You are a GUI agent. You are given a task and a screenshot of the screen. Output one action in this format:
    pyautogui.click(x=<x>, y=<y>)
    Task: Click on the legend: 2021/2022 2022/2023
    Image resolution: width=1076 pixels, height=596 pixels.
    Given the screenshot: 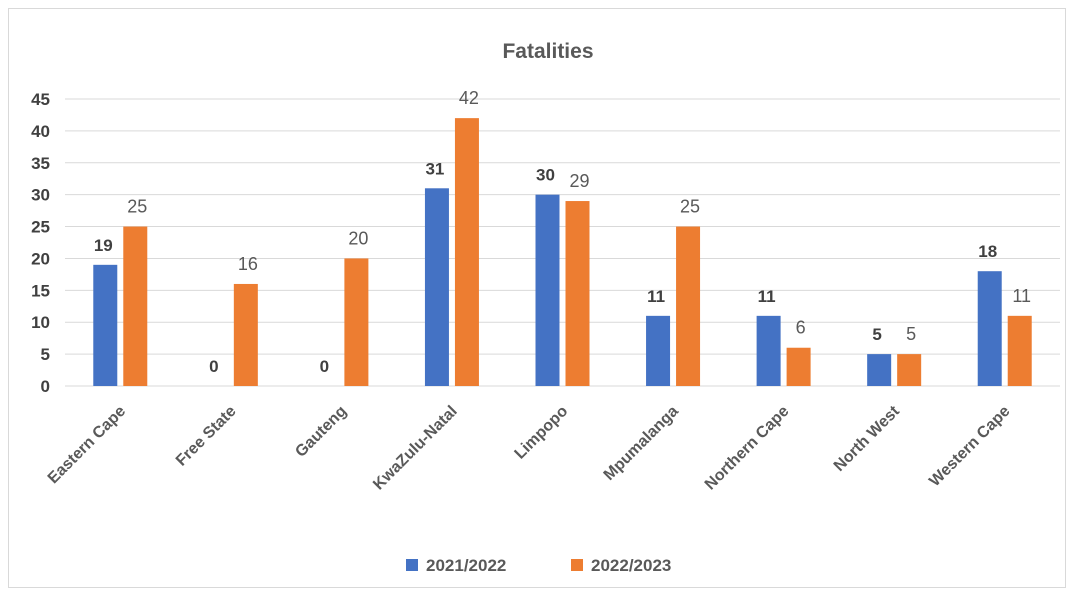 What is the action you would take?
    pyautogui.click(x=538, y=565)
    